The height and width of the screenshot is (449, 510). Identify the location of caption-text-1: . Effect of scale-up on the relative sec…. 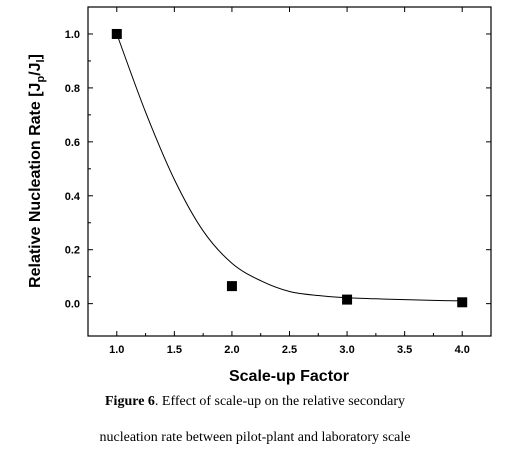
(279, 401).